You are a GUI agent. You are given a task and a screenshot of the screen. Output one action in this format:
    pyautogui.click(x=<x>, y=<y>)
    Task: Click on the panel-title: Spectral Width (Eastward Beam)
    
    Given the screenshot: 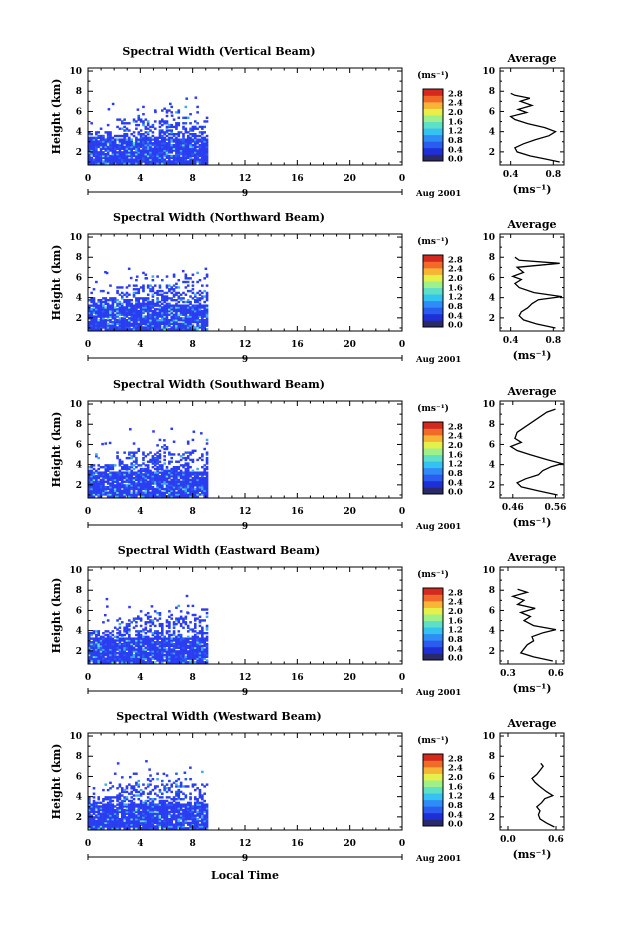 What is the action you would take?
    pyautogui.click(x=219, y=550)
    